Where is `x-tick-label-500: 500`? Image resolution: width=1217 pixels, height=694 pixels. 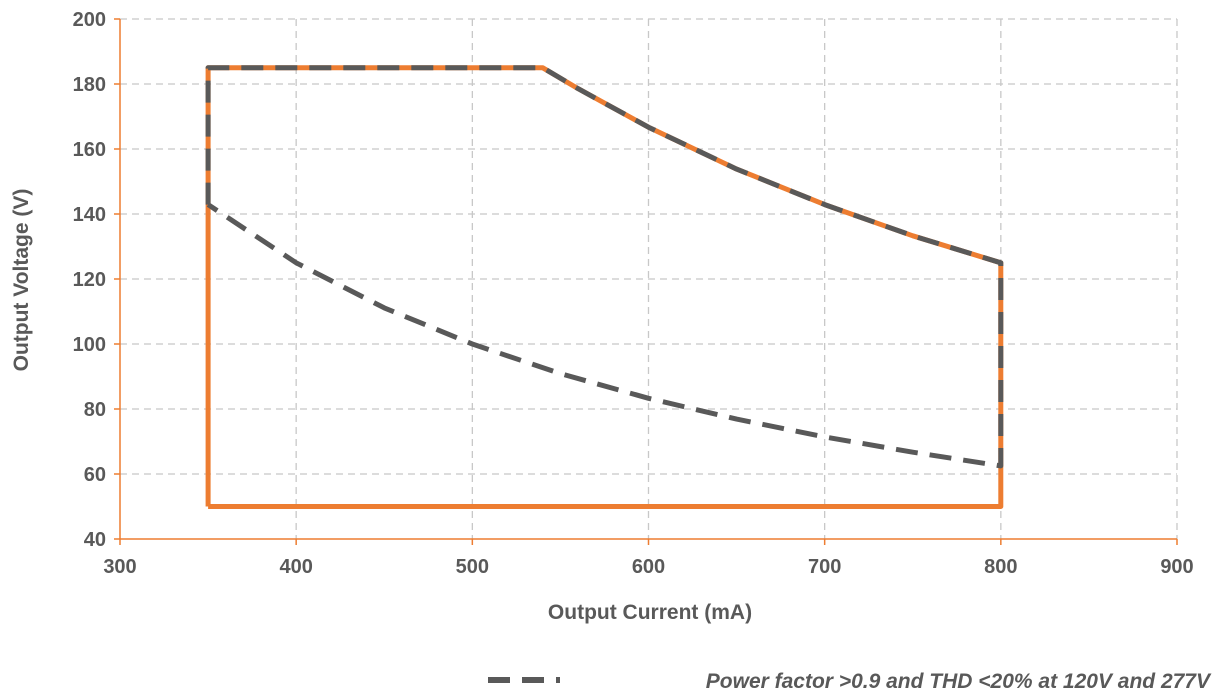 x-tick-label-500: 500 is located at coordinates (472, 567).